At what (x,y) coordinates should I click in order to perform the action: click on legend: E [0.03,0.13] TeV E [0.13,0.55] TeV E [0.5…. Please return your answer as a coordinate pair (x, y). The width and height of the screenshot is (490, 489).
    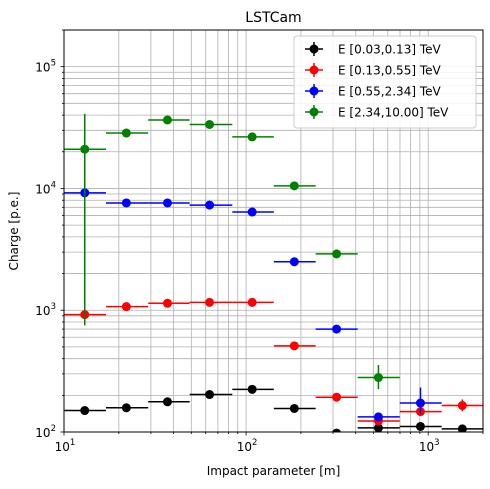
    Looking at the image, I should click on (385, 82).